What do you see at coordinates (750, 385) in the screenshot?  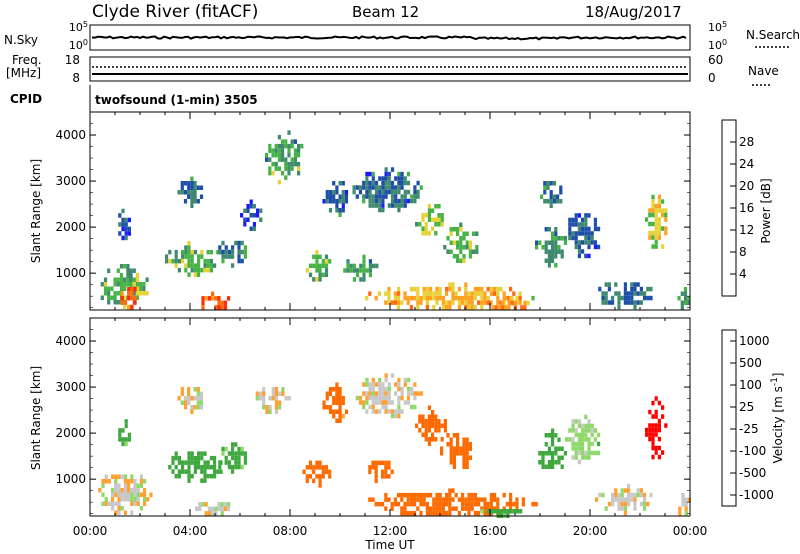 I see `velocity-colorbar-tick-label: 100` at bounding box center [750, 385].